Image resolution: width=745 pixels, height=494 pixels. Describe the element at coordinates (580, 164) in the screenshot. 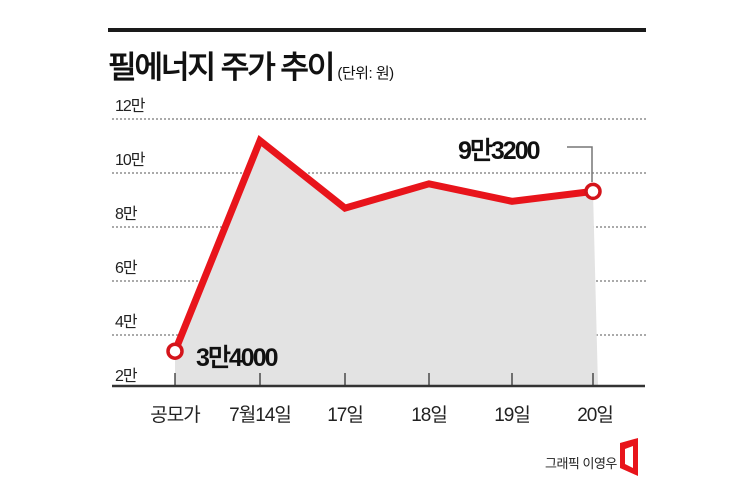

I see `leader-line` at that location.